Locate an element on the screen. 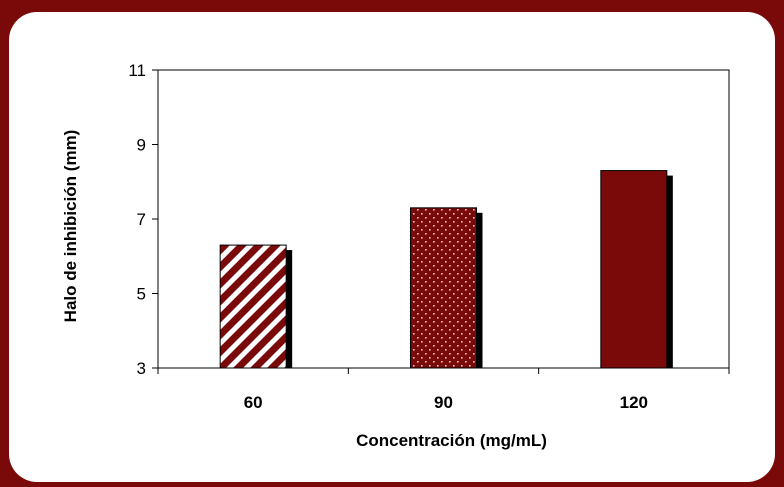  y-tick-label: 5 is located at coordinates (141, 294).